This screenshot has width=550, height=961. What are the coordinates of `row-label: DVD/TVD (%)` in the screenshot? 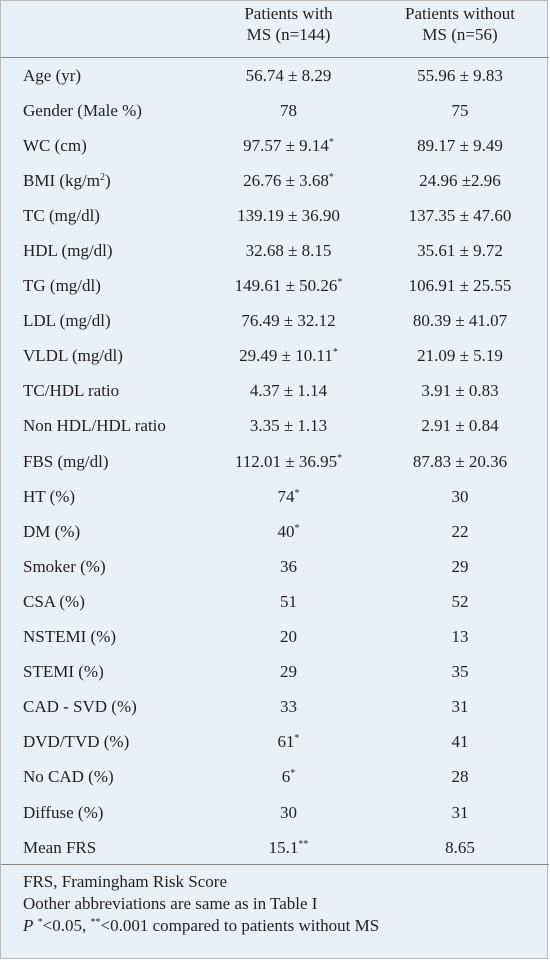 It's located at (76, 742).